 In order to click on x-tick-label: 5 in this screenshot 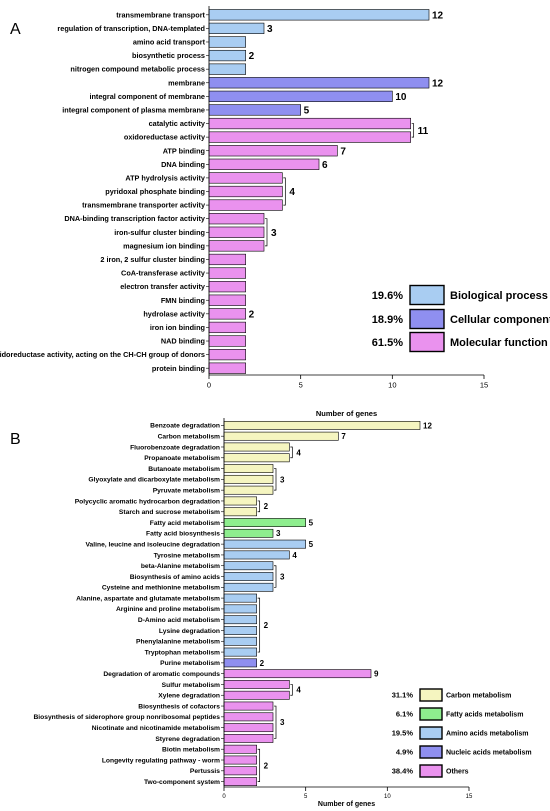, I will do `click(301, 385)`.